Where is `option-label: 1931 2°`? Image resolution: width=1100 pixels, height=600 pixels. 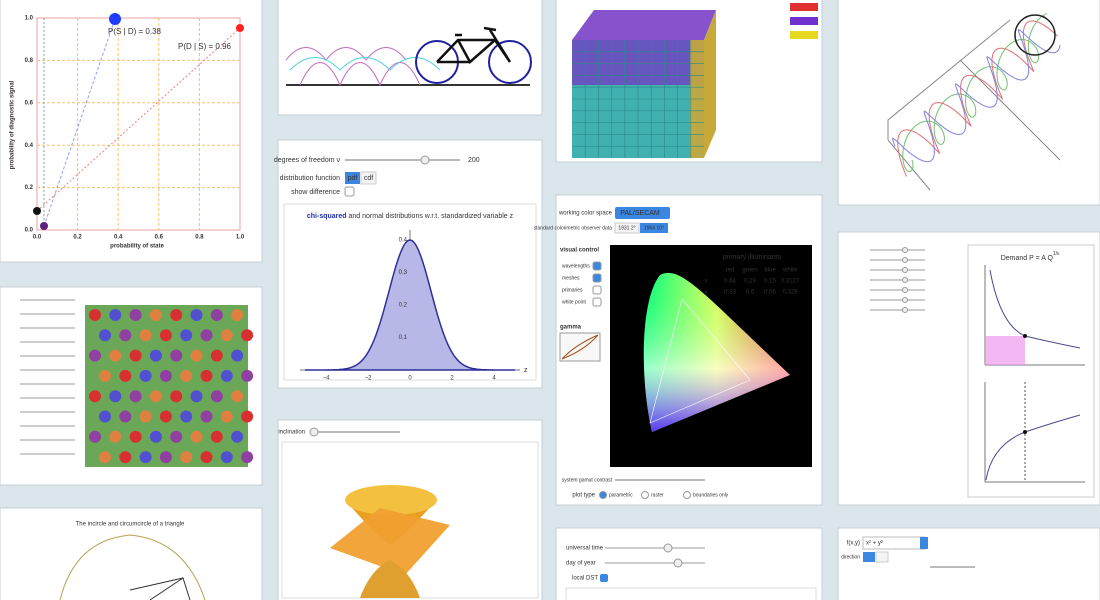 option-label: 1931 2° is located at coordinates (626, 228).